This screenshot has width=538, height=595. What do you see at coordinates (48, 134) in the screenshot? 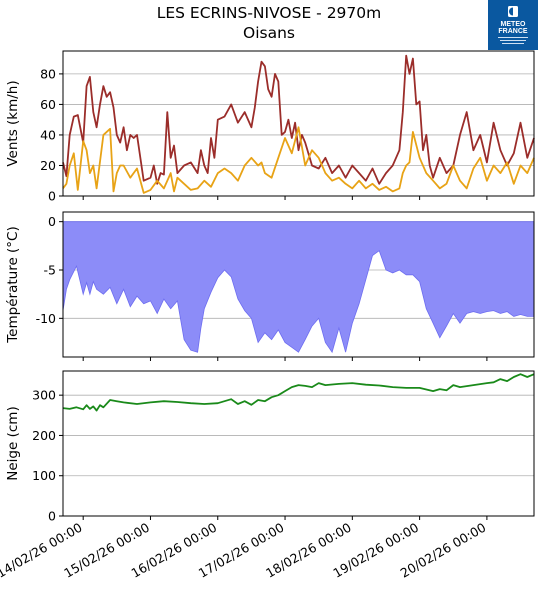
I see `y-tick-label: 40` at bounding box center [48, 134].